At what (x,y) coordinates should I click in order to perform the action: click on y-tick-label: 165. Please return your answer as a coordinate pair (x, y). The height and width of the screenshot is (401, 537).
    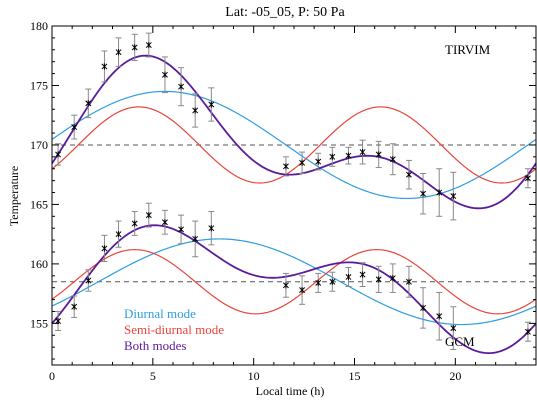
    Looking at the image, I should click on (39, 204).